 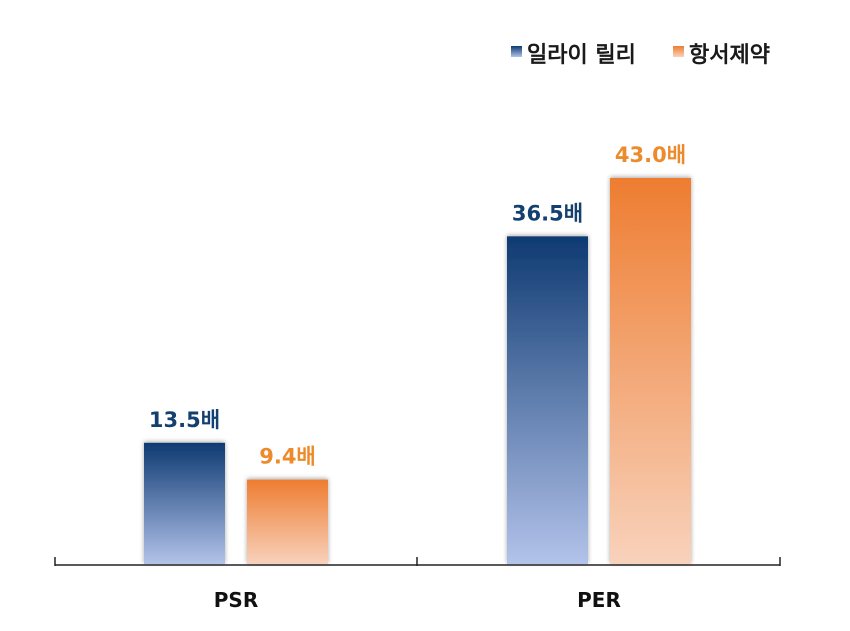 What do you see at coordinates (581, 55) in the screenshot?
I see `legend-label-0: 일라이 릴리` at bounding box center [581, 55].